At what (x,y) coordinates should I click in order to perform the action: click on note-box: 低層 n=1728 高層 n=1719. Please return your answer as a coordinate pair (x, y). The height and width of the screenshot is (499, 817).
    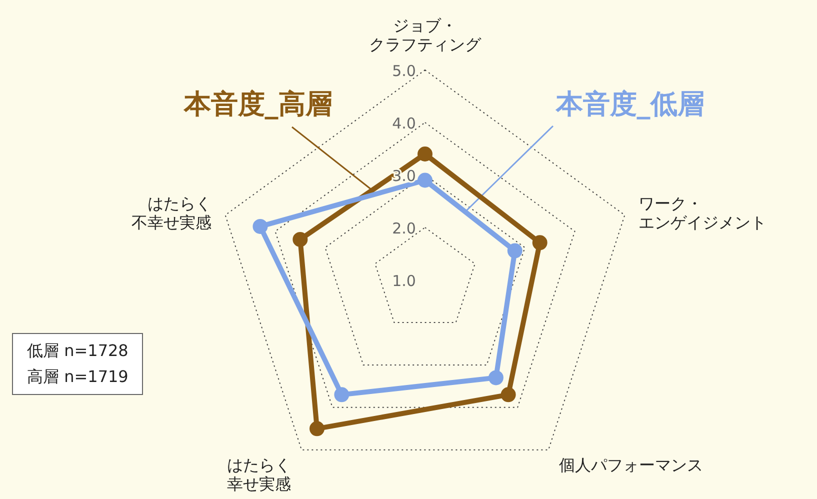
    Looking at the image, I should click on (78, 364).